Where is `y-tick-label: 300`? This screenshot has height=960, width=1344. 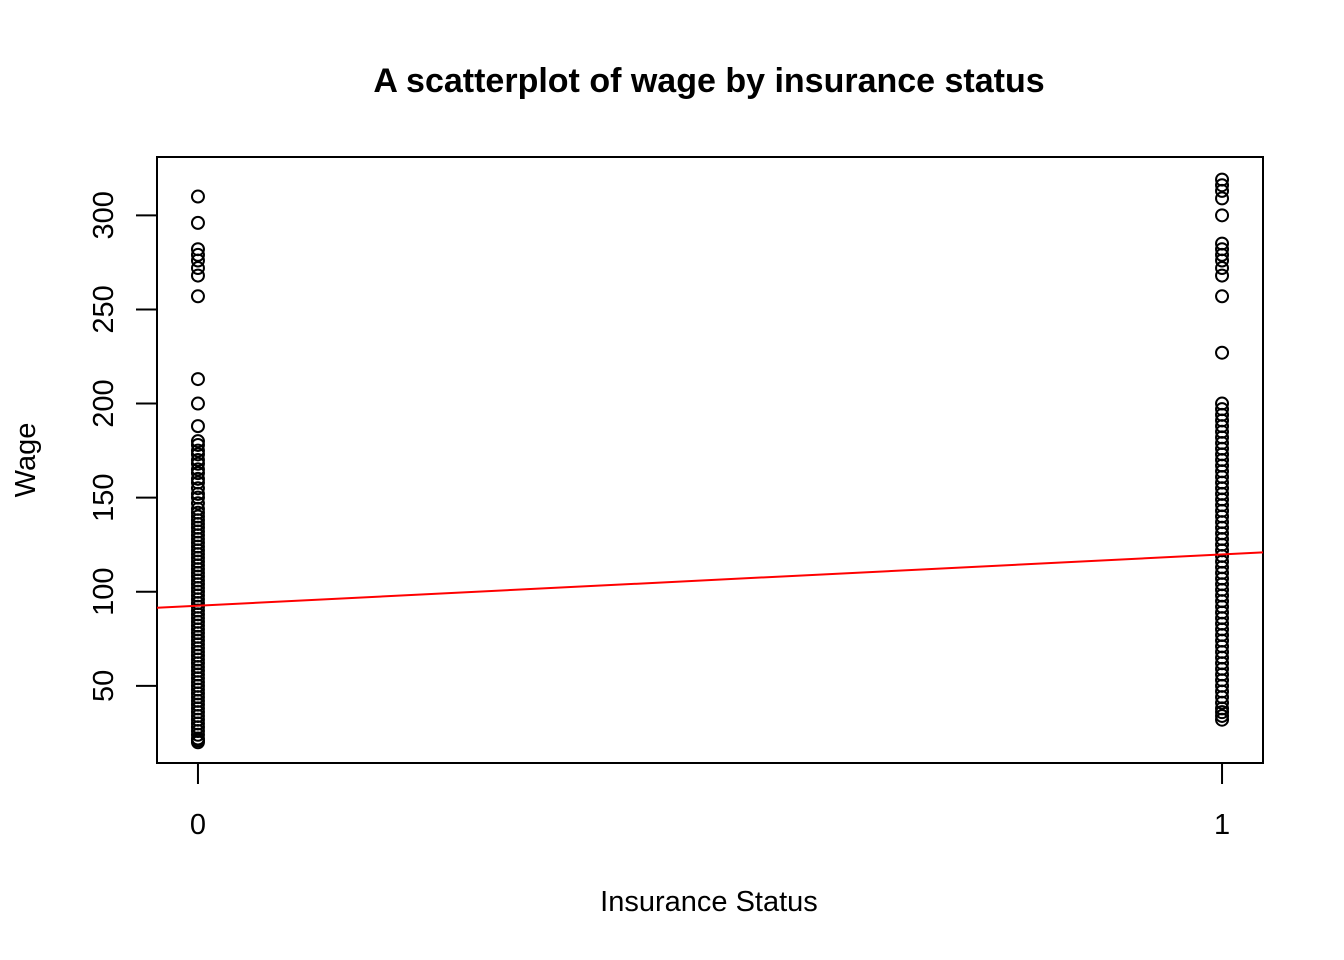
y-tick-label: 300 is located at coordinates (104, 215).